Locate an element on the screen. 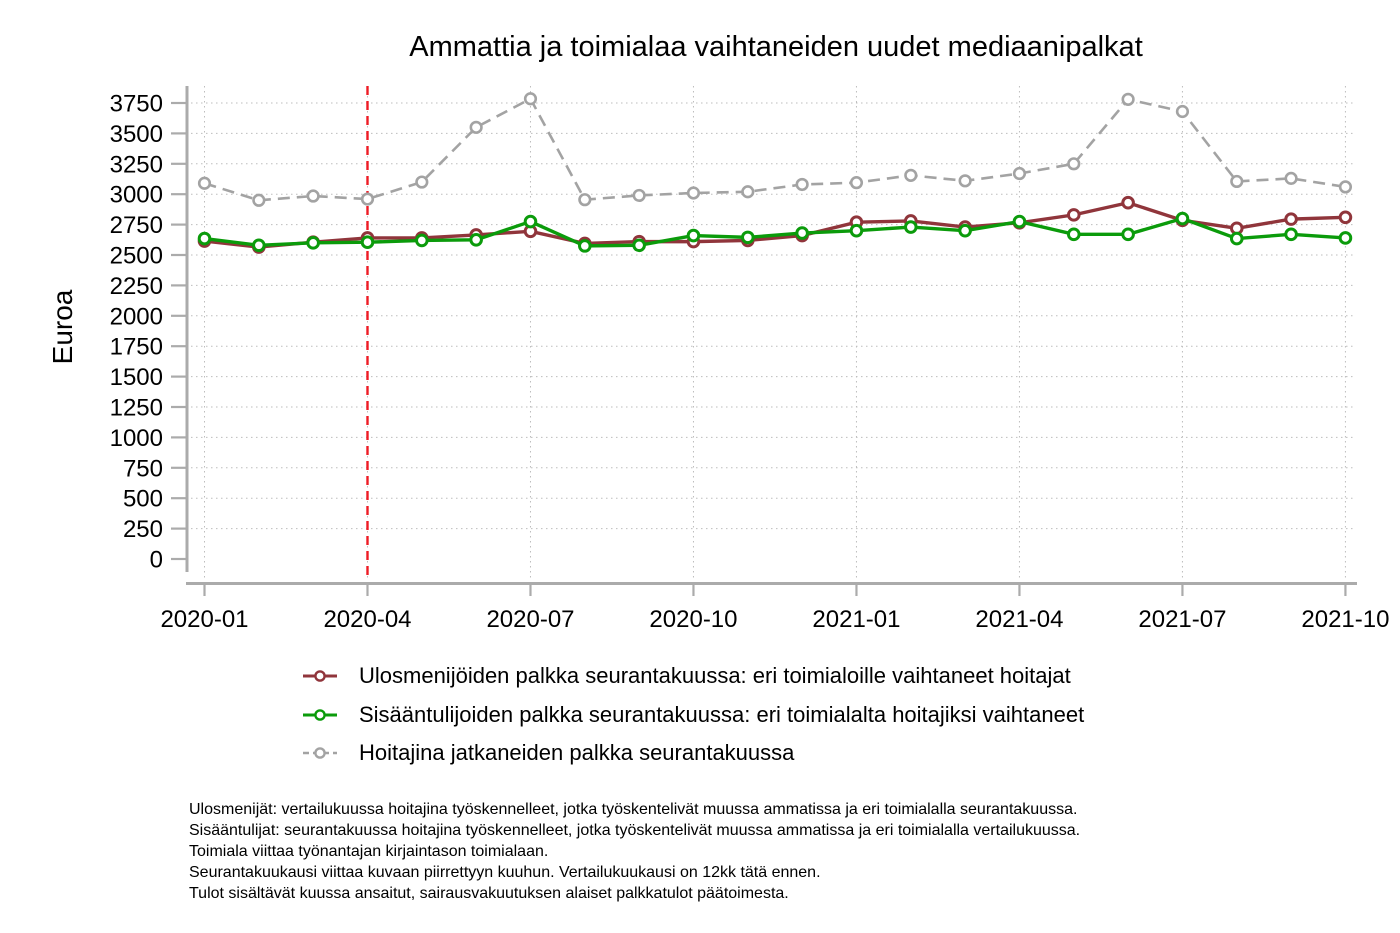  x-tick-label: 2021-04 is located at coordinates (1019, 619).